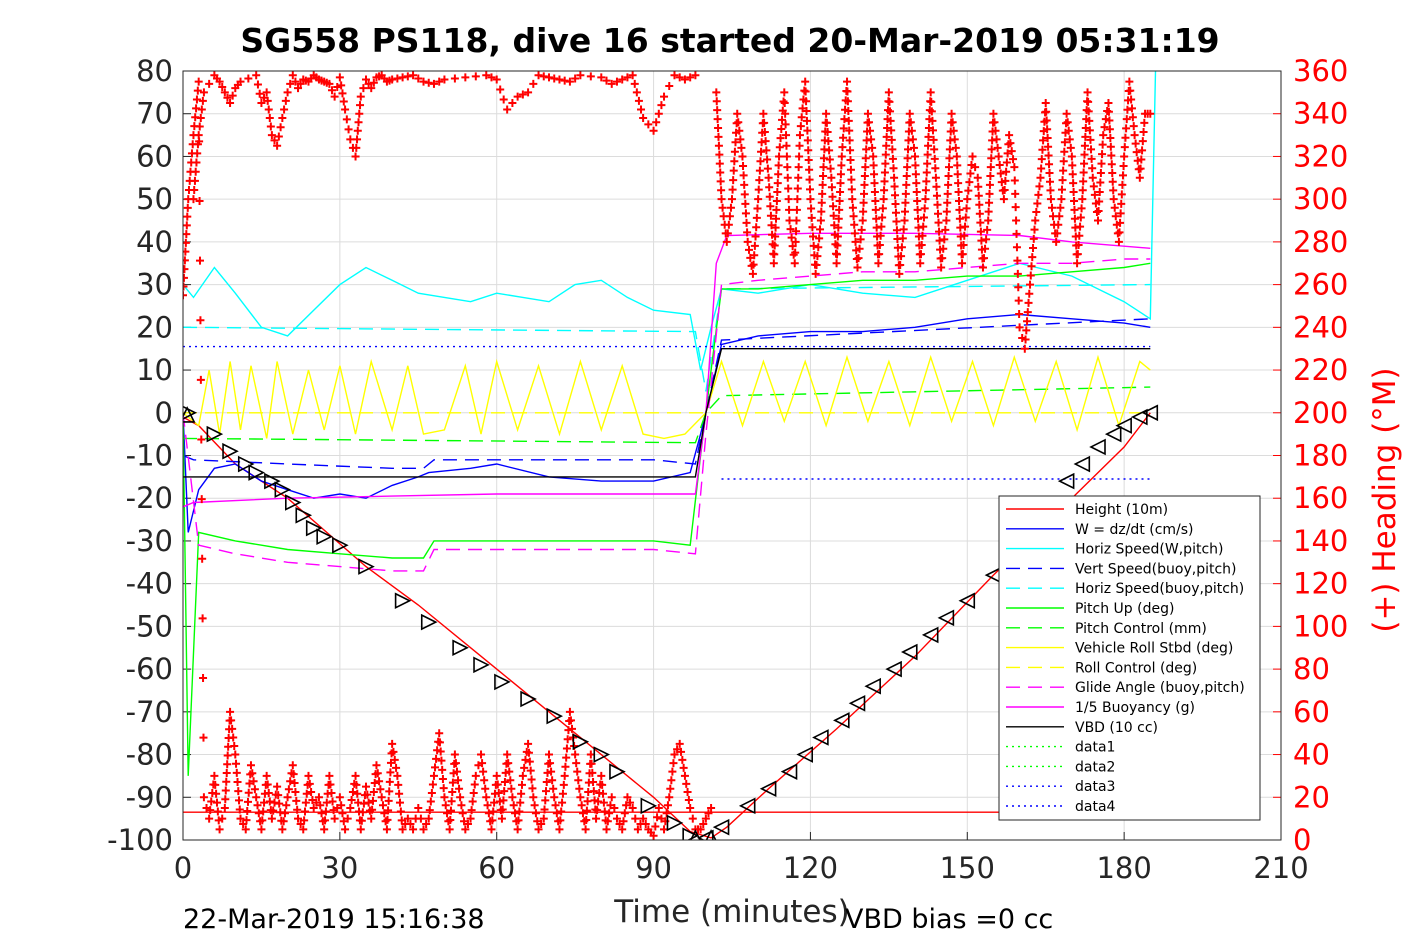 This screenshot has height=945, width=1417. Describe the element at coordinates (149, 626) in the screenshot. I see `y-left-tick-label-13: -50` at that location.